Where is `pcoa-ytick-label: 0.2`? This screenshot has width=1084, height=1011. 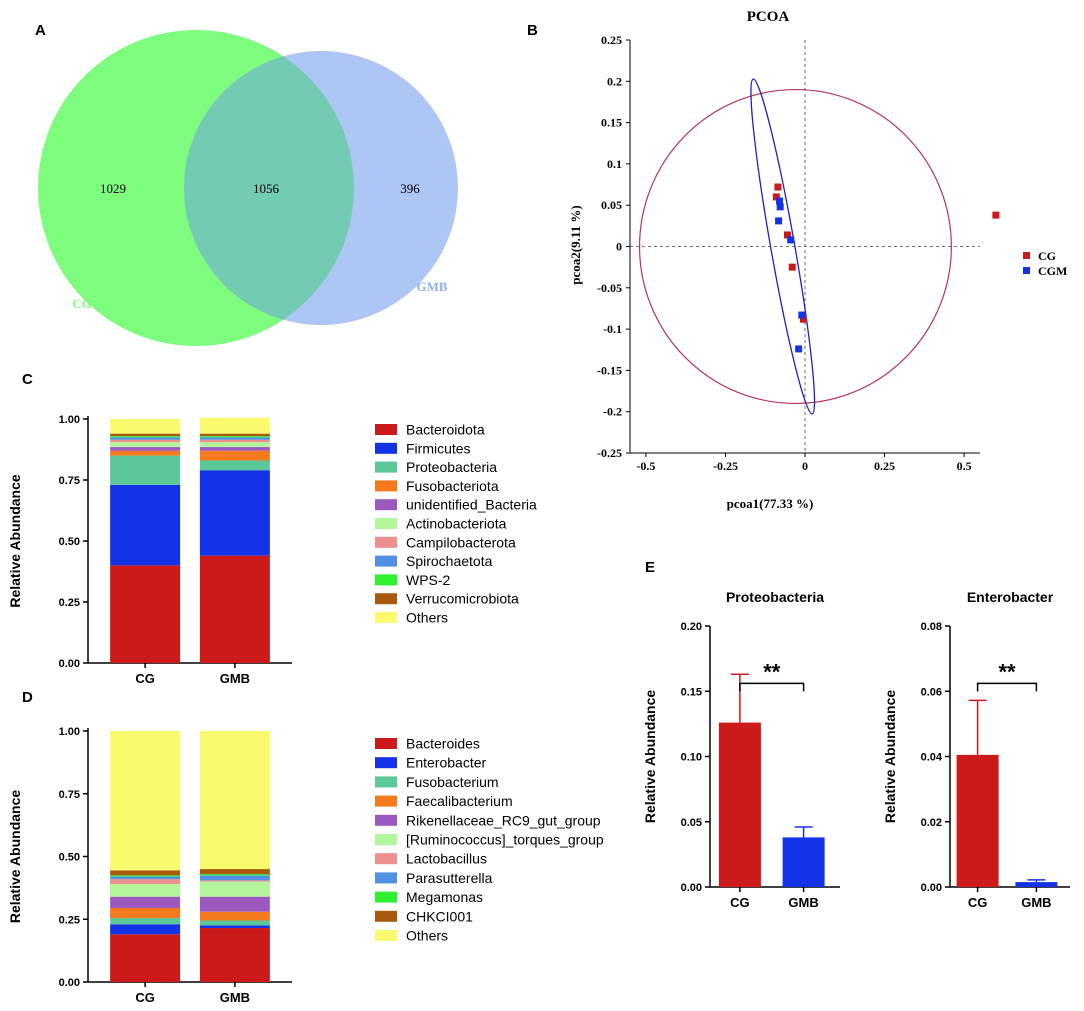
pcoa-ytick-label: 0.2 is located at coordinates (614, 81).